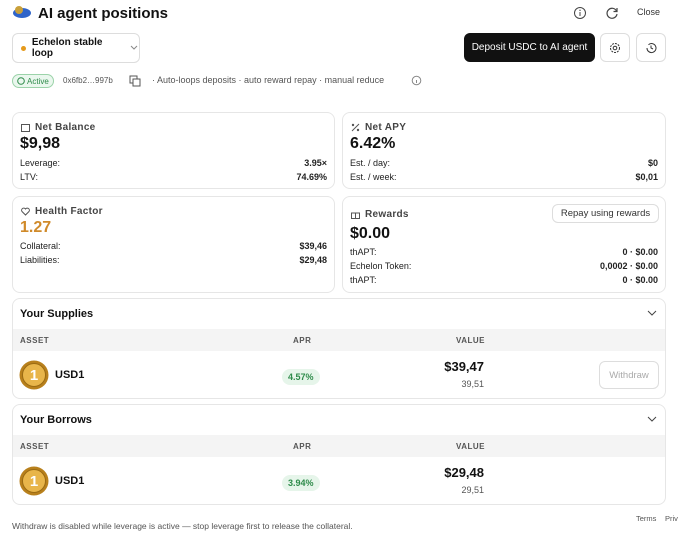 The width and height of the screenshot is (680, 535). Describe the element at coordinates (21, 81) in the screenshot. I see `check-icon` at that location.